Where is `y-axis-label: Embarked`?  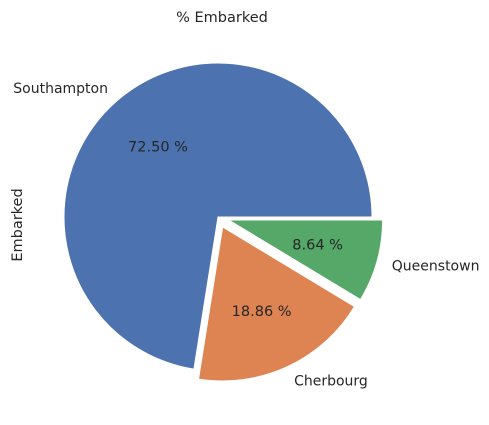 y-axis-label: Embarked is located at coordinates (18, 224).